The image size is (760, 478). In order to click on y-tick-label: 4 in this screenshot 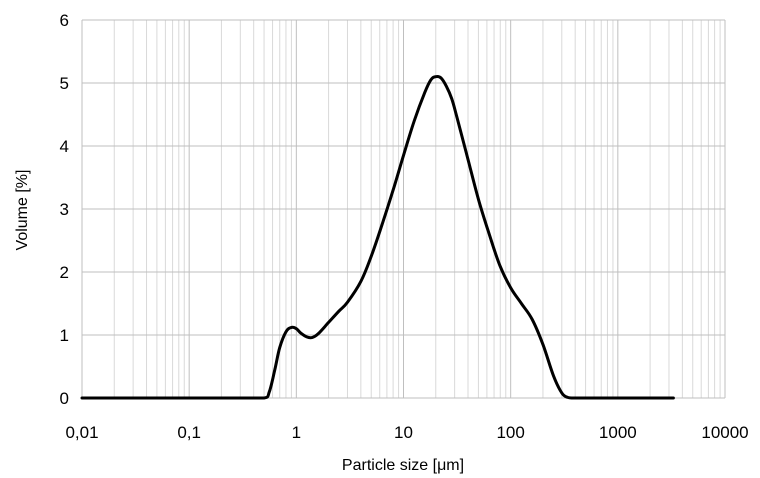, I will do `click(64, 146)`.